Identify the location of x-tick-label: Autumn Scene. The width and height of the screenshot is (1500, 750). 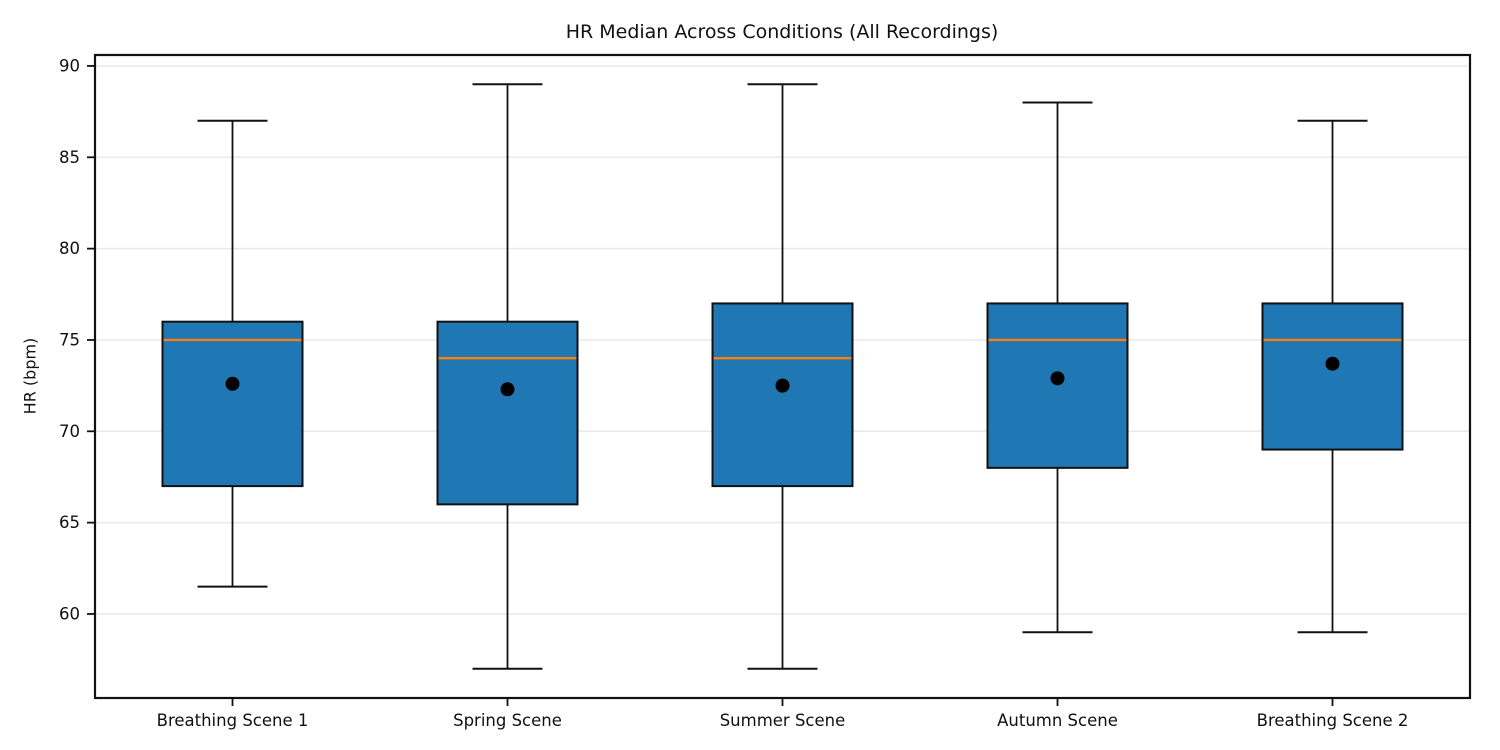
(1057, 720).